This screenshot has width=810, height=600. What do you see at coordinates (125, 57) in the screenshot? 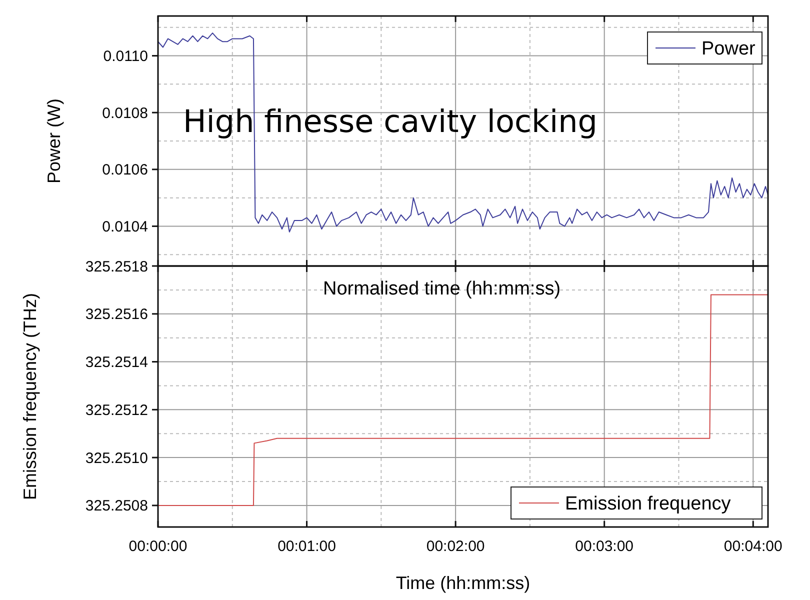
I see `y-tick-label: 0.0110` at bounding box center [125, 57].